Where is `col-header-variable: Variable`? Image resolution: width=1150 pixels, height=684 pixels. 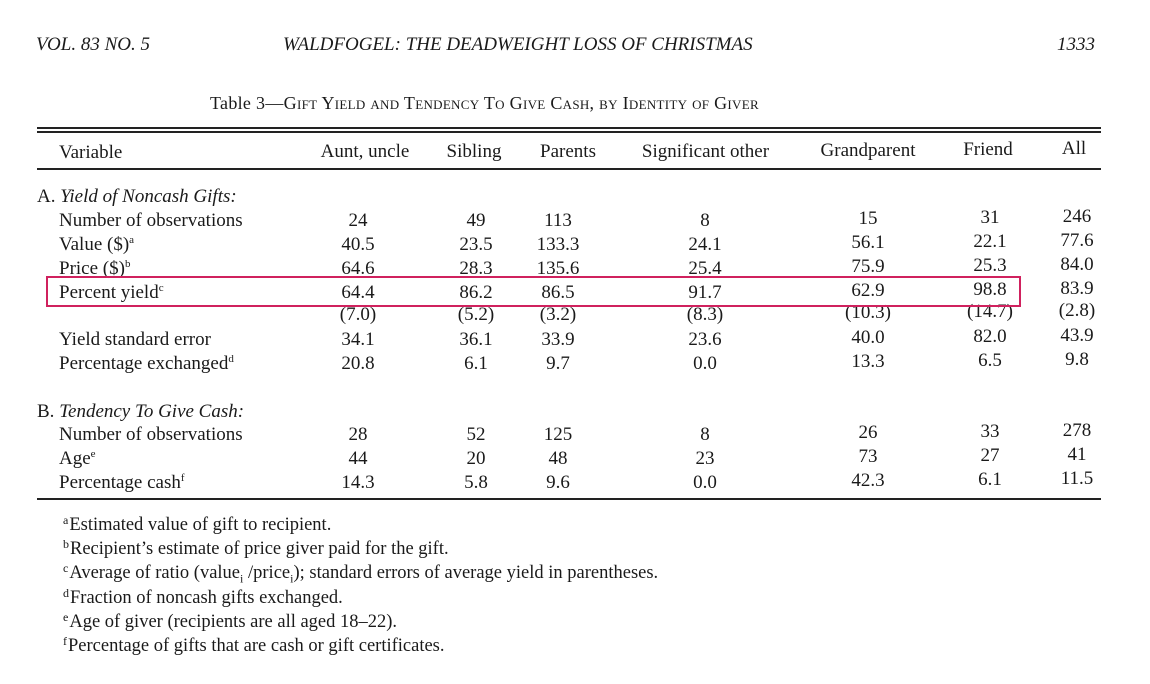 col-header-variable: Variable is located at coordinates (91, 152).